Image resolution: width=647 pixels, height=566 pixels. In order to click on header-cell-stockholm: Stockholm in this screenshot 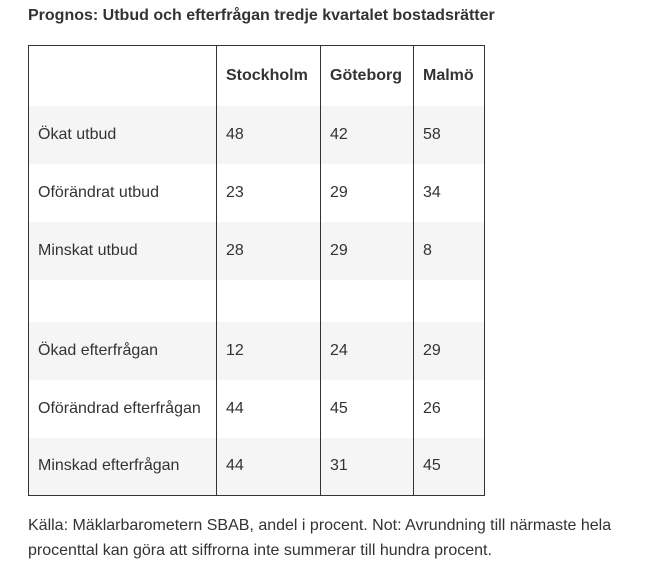, I will do `click(268, 75)`.